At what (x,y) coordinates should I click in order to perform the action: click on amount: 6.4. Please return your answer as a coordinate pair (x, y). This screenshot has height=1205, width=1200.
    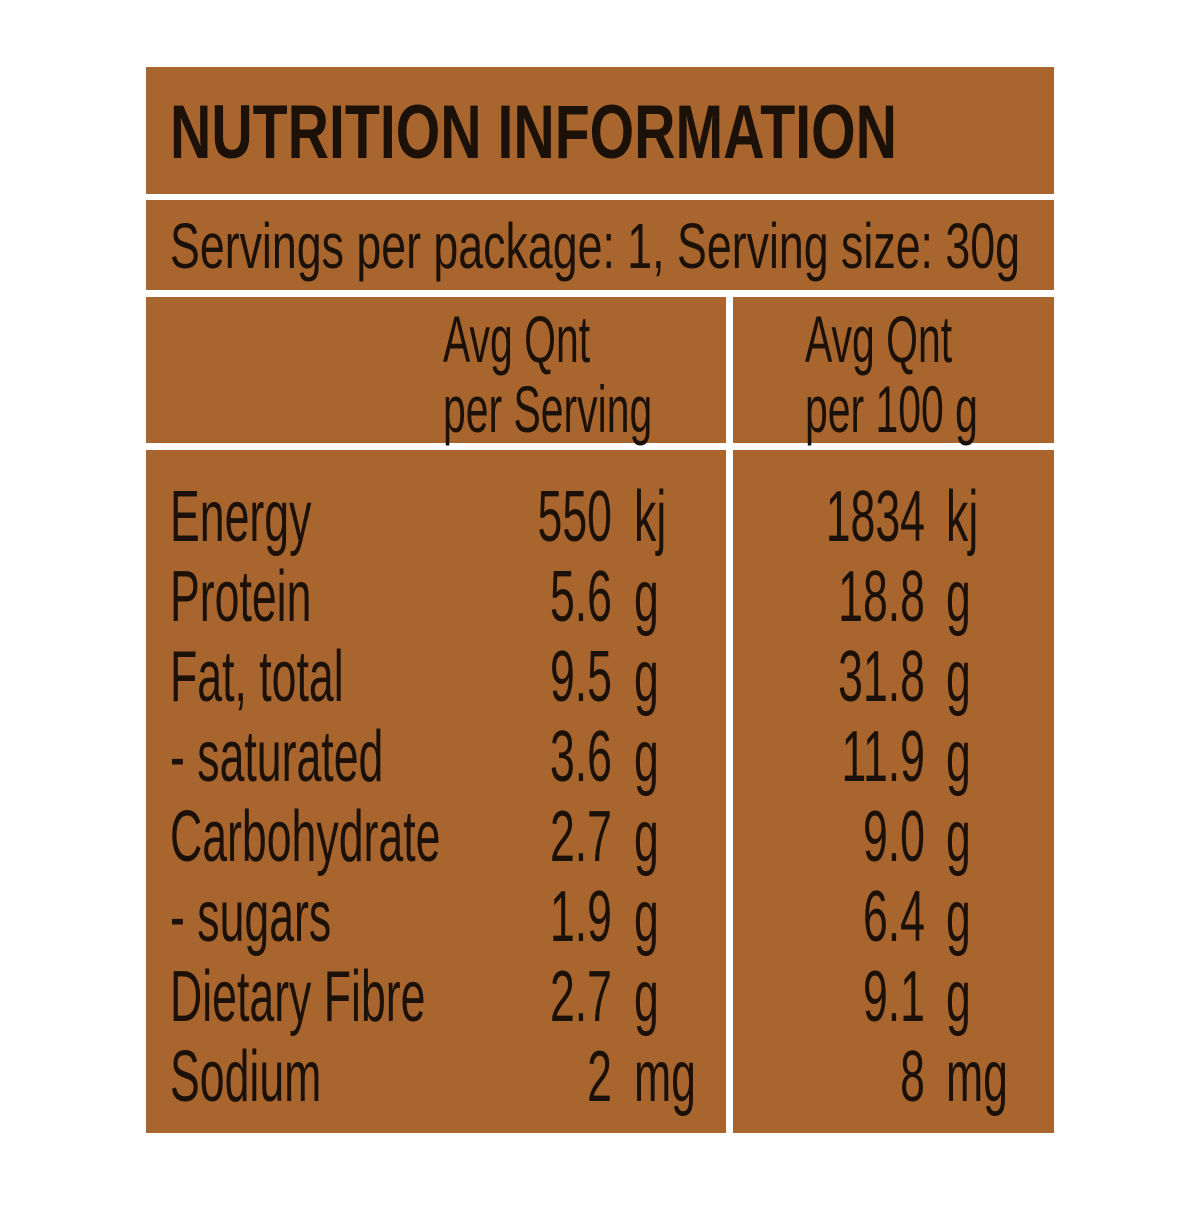
    Looking at the image, I should click on (894, 916).